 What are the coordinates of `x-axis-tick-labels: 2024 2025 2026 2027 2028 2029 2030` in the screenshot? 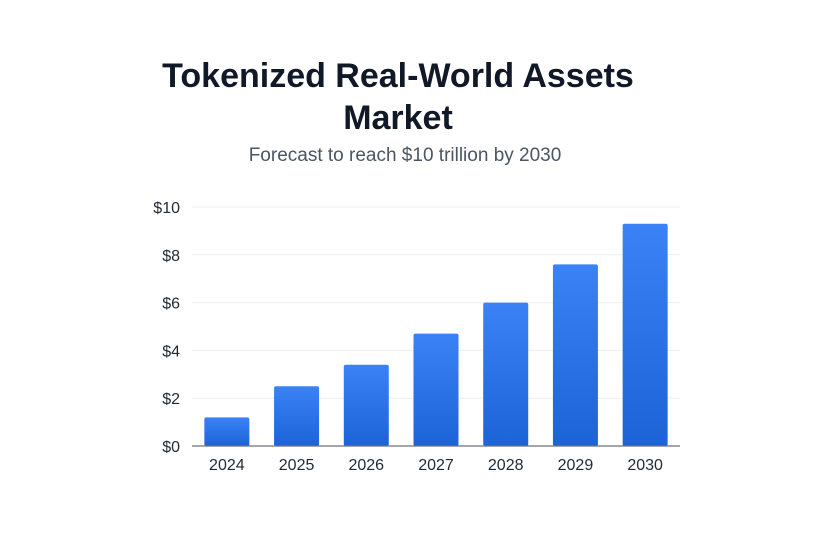 It's located at (436, 465).